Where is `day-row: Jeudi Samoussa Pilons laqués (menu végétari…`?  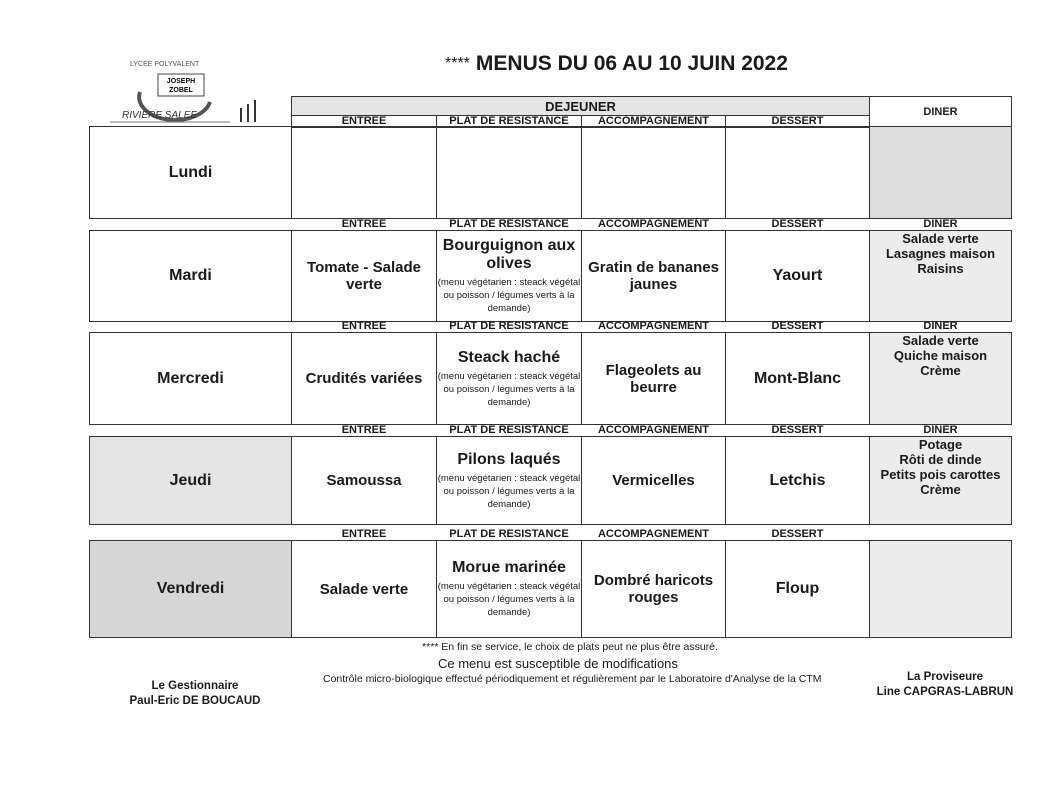 day-row: Jeudi Samoussa Pilons laqués (menu végétari… is located at coordinates (550, 480).